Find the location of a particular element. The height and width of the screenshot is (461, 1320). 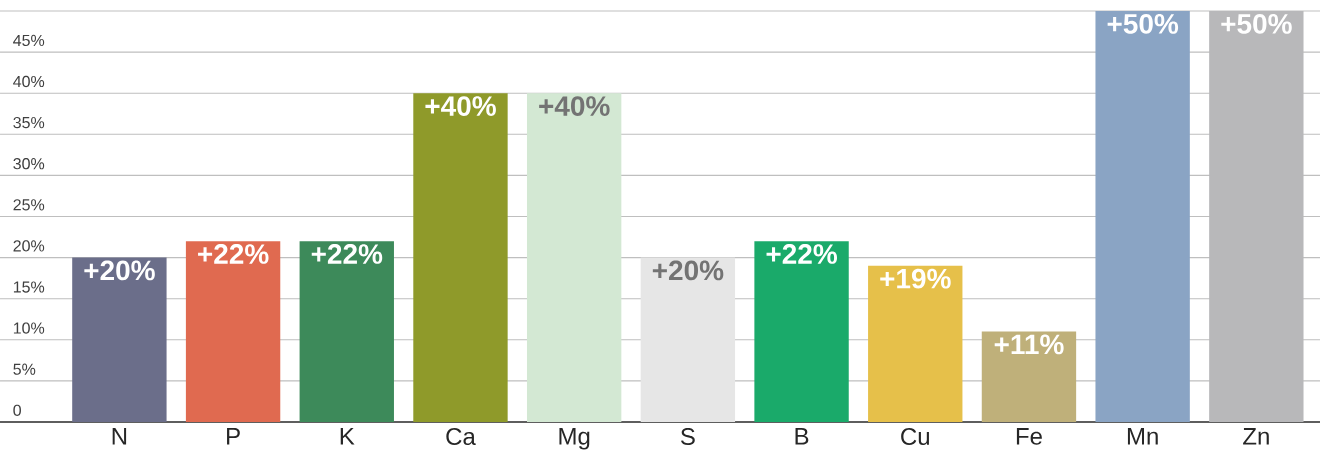

x-tick-label: N is located at coordinates (119, 436).